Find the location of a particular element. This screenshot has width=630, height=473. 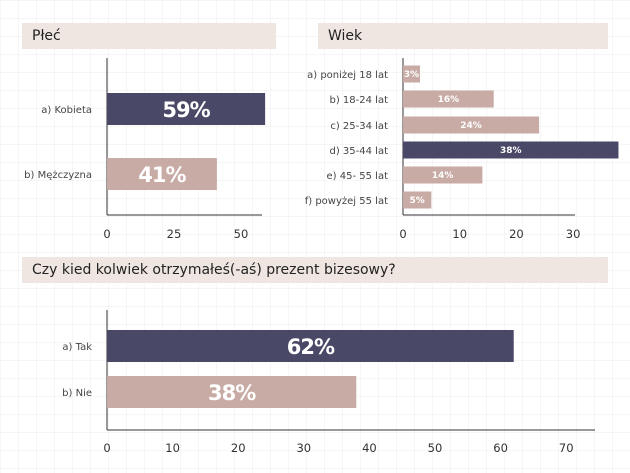

data-label: 14% is located at coordinates (443, 176).